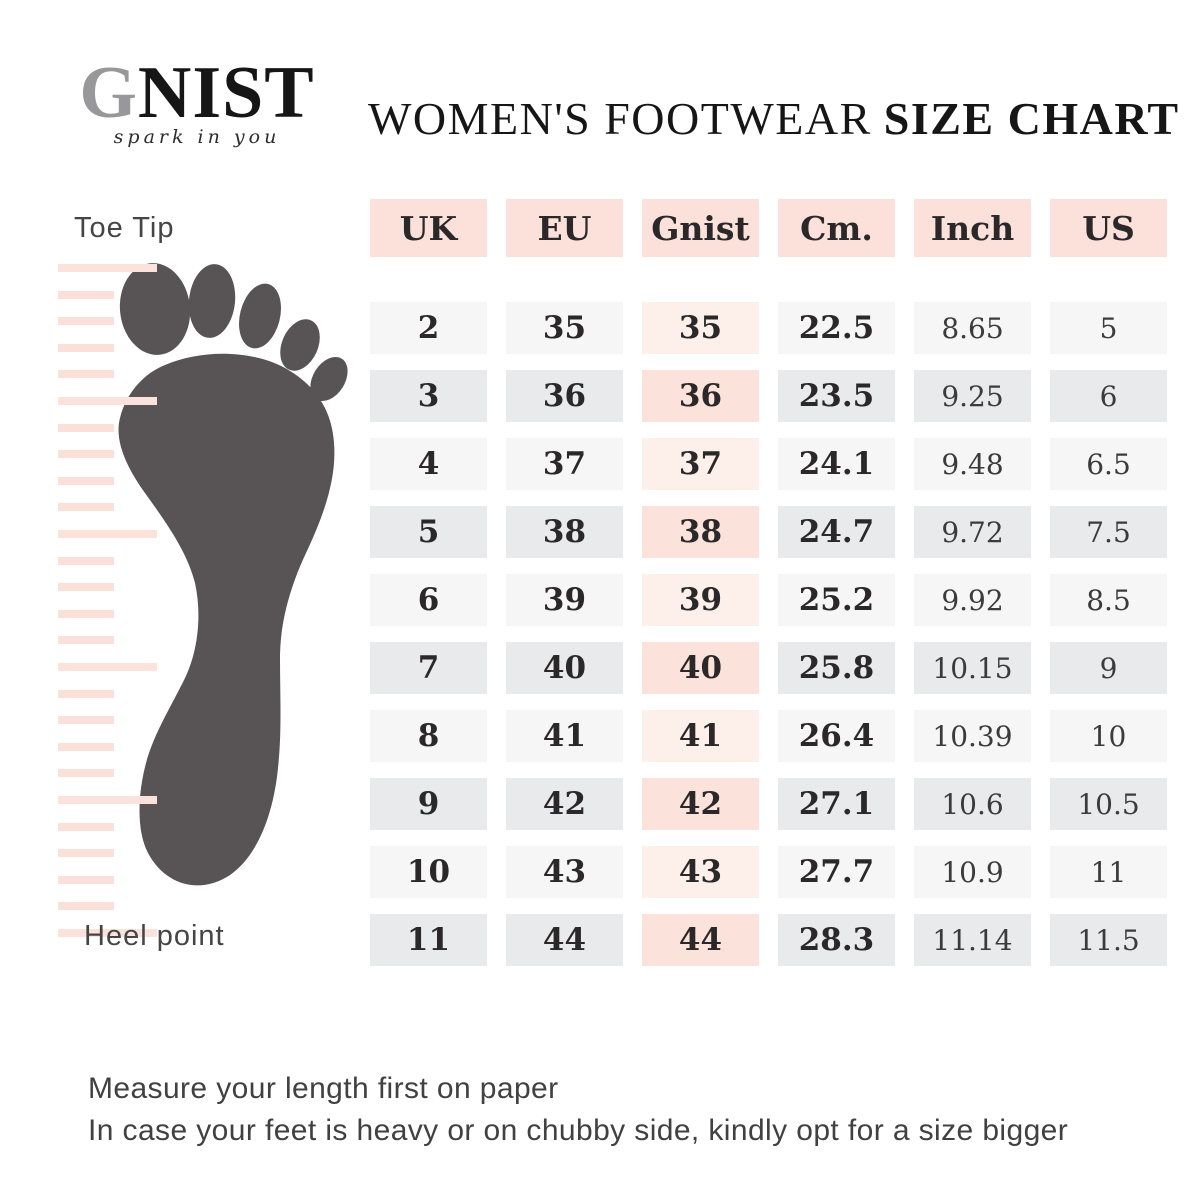 The image size is (1200, 1200). Describe the element at coordinates (1108, 228) in the screenshot. I see `column-header-us: US` at that location.